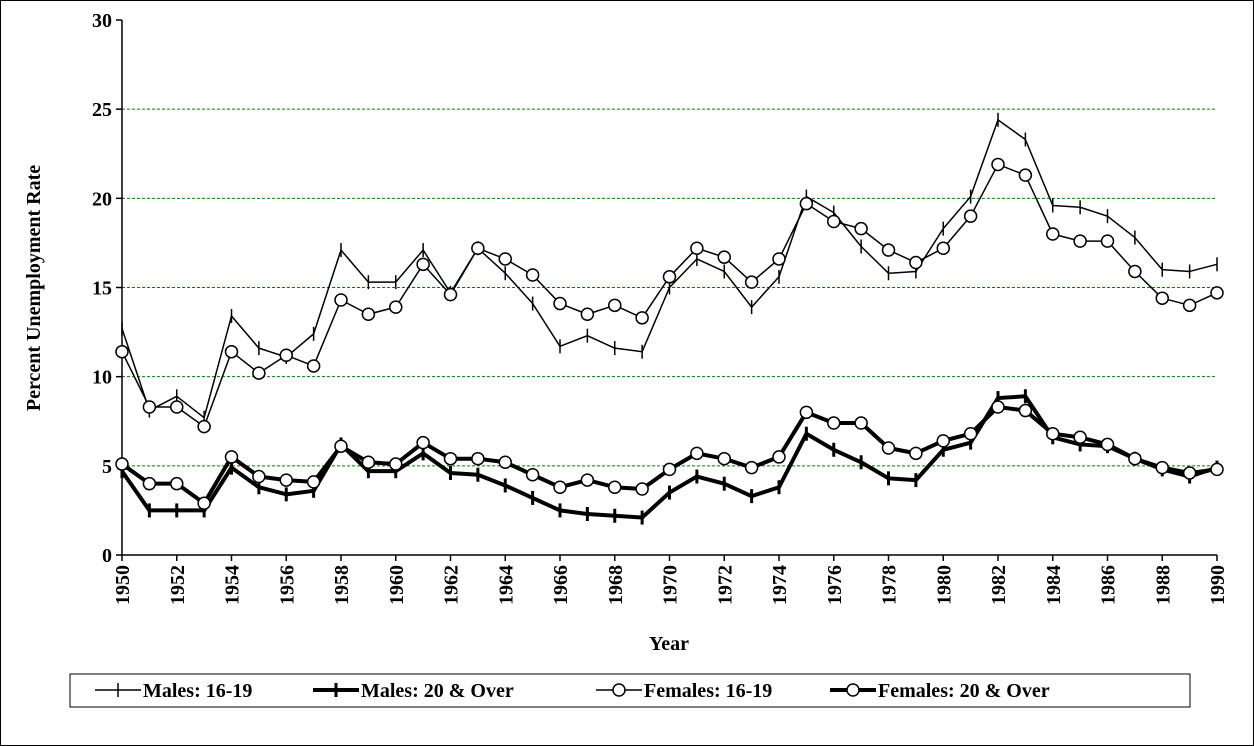  What do you see at coordinates (34, 288) in the screenshot?
I see `y-axis-title: Percent Unemployment Rate` at bounding box center [34, 288].